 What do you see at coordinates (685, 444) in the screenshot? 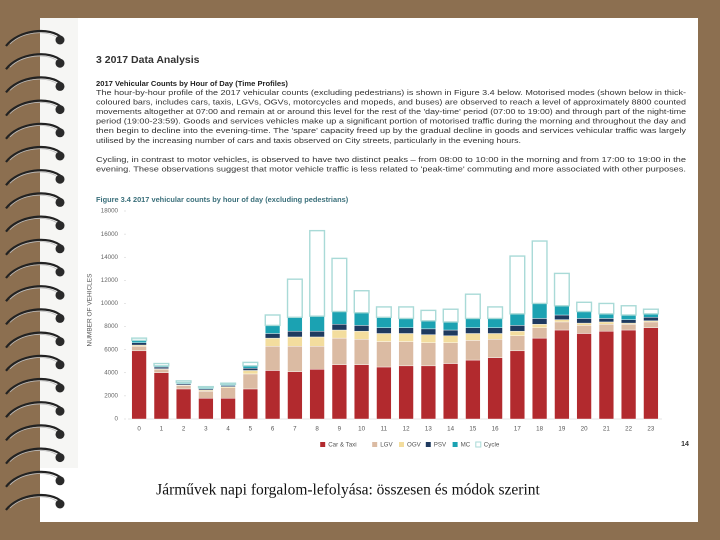
I see `page-number: 14` at bounding box center [685, 444].